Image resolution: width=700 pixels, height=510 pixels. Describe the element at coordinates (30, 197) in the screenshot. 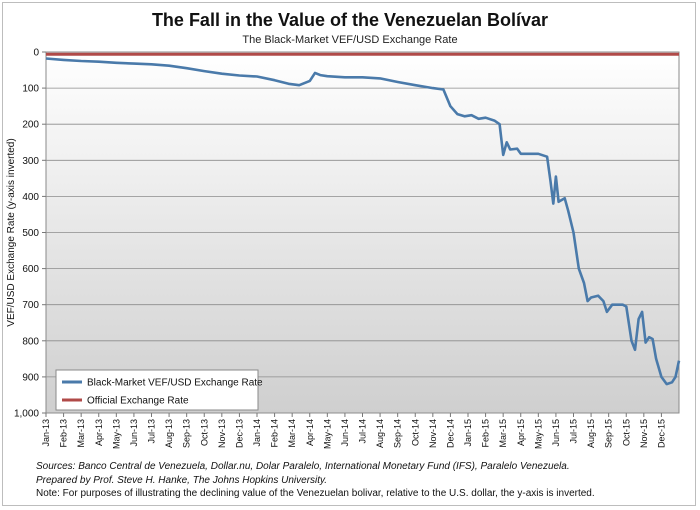

I see `y-tick-label: 400` at that location.